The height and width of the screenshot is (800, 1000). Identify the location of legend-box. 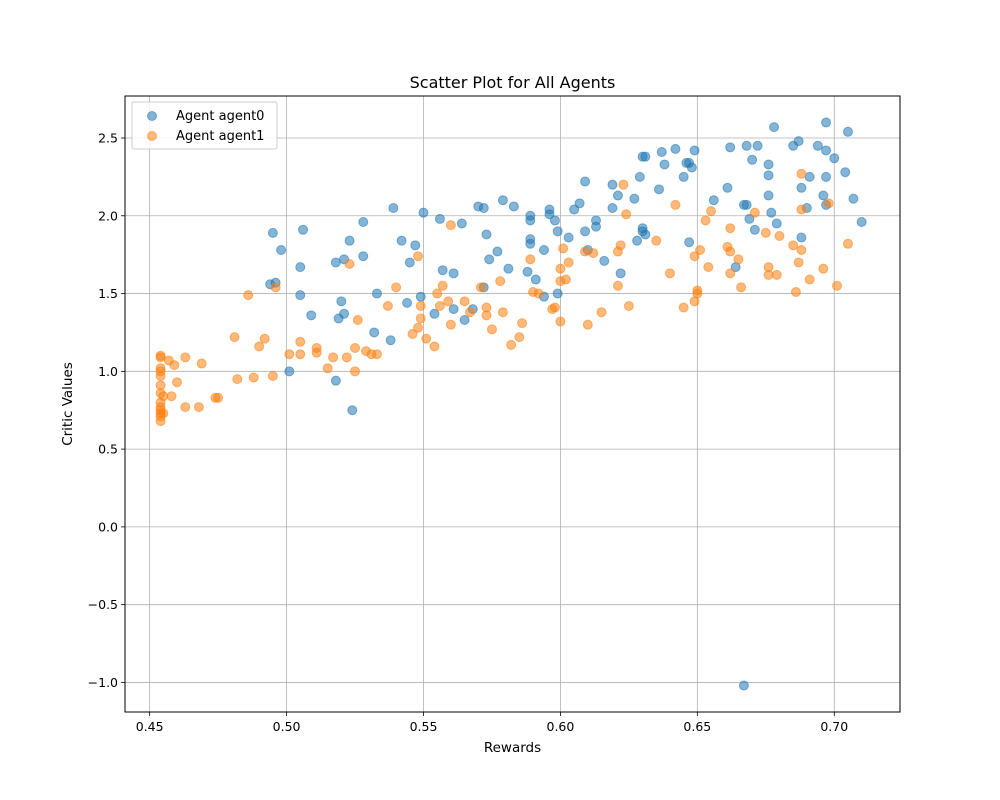
(204, 125).